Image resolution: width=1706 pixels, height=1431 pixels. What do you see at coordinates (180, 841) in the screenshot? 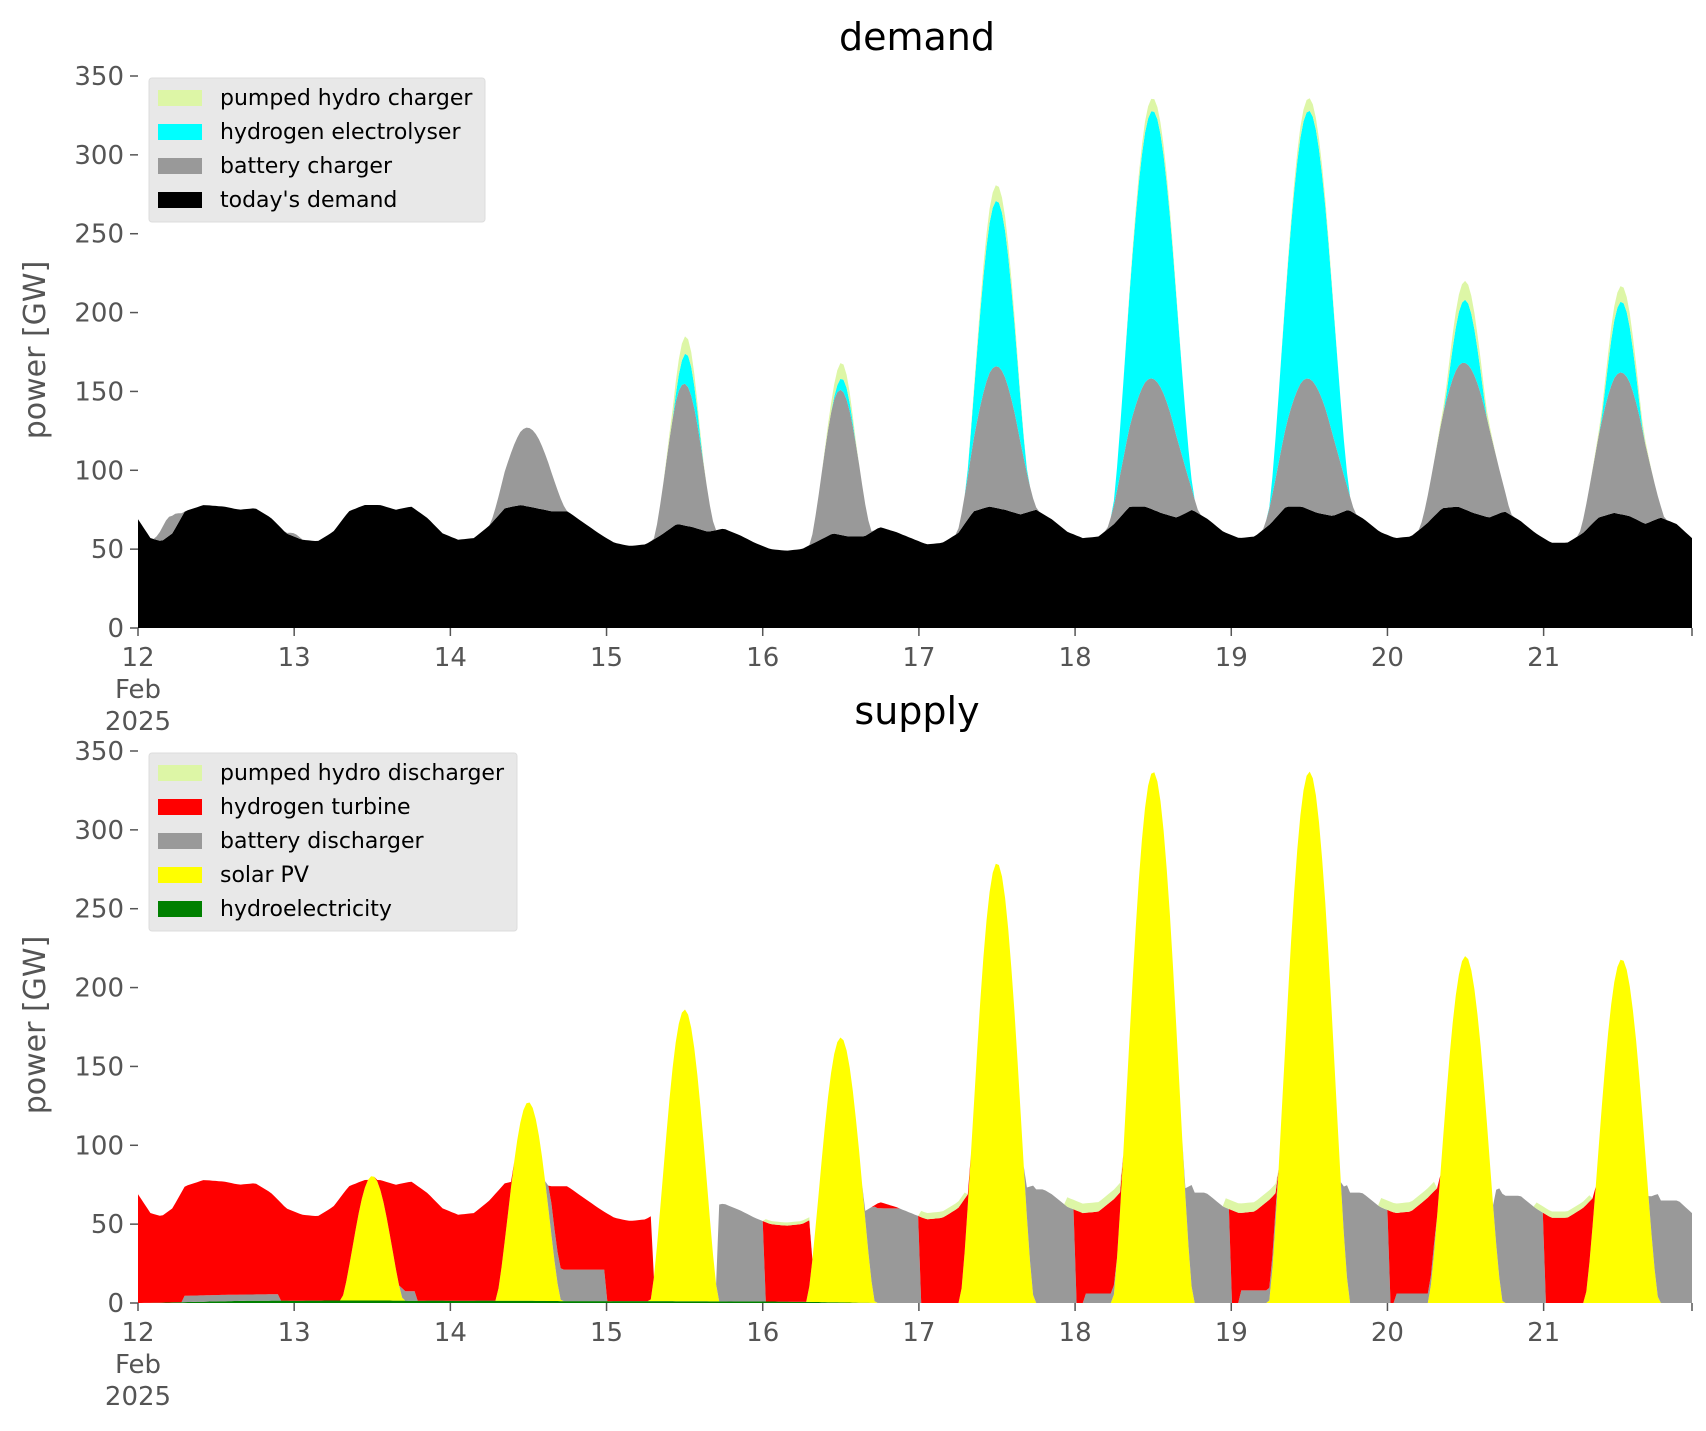
I see `supply-legend-swatch-battery-discharger` at bounding box center [180, 841].